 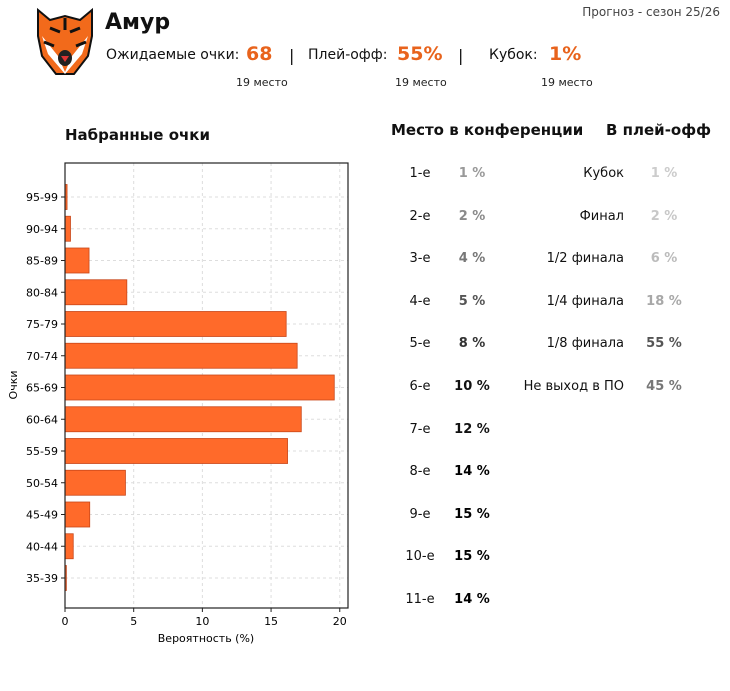 What do you see at coordinates (603, 173) in the screenshot?
I see `playoff-stage: Кубок` at bounding box center [603, 173].